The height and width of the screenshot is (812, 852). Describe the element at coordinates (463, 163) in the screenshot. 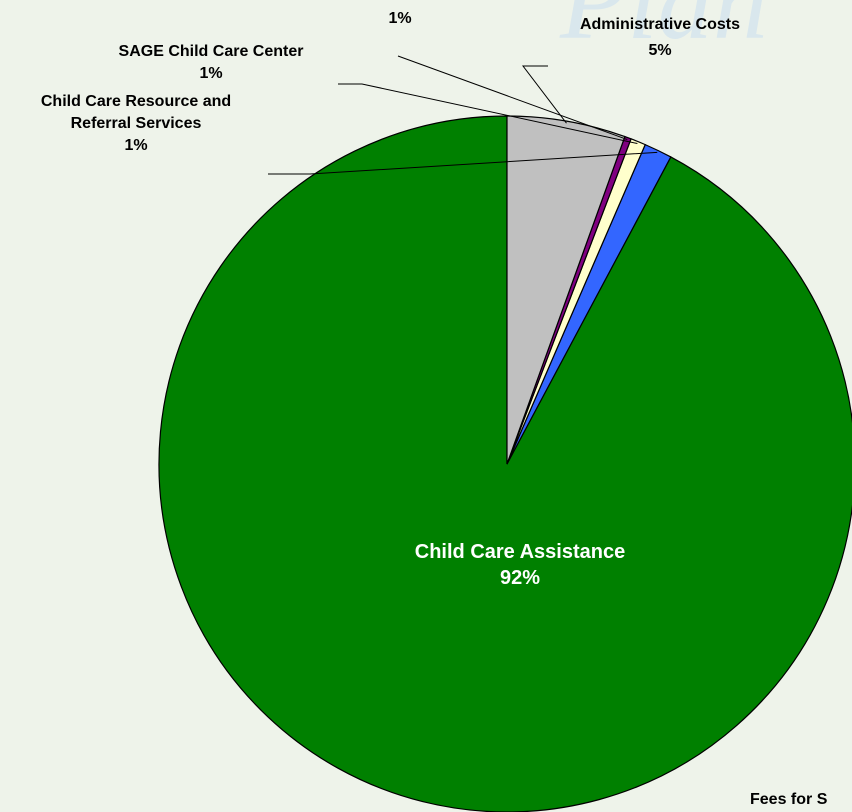

I see `leader-line-child-care-resource-and-referral-services` at that location.